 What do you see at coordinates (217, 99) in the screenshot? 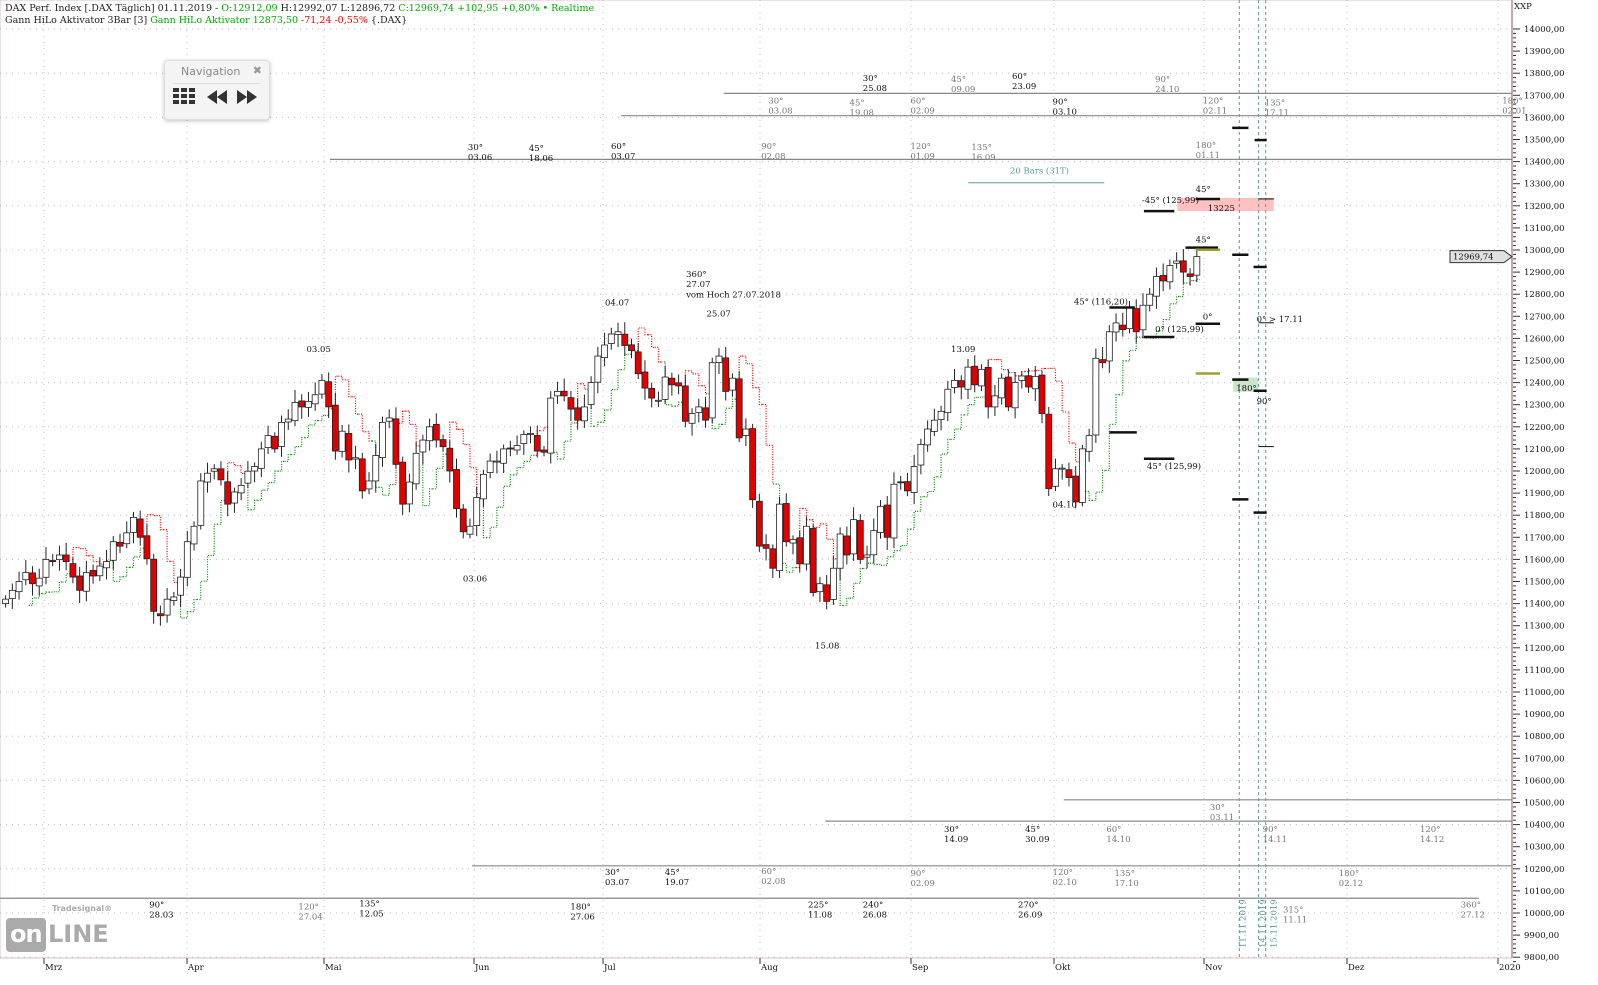
I see `rewind-icon` at bounding box center [217, 99].